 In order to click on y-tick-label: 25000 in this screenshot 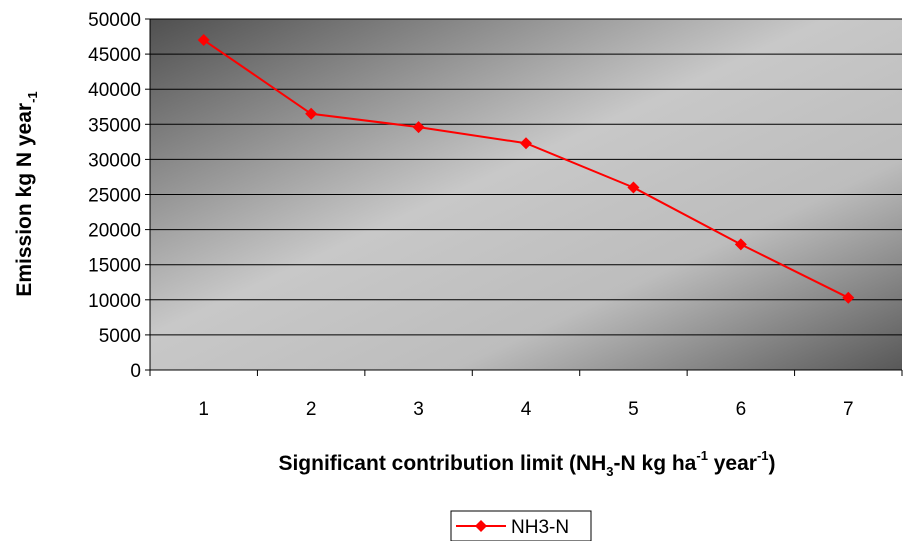, I will do `click(114, 196)`.